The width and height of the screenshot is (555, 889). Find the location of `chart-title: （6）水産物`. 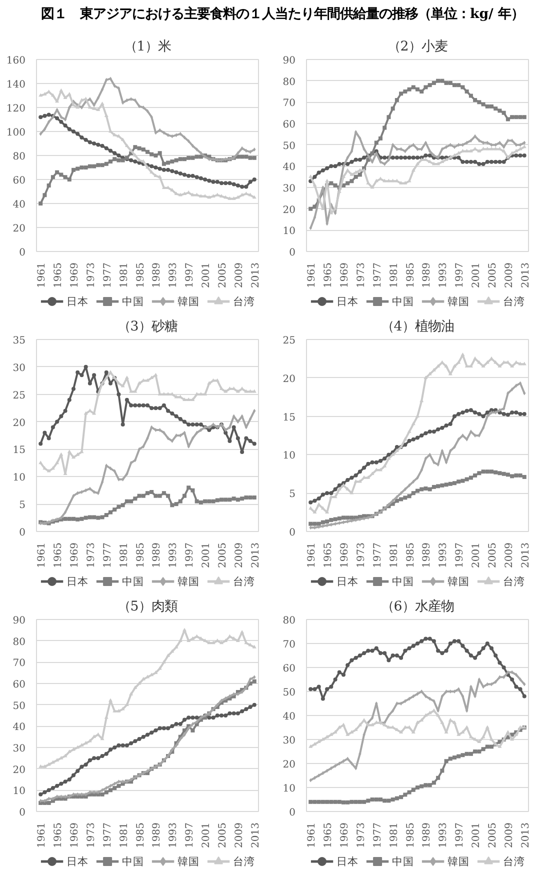

chart-title: （6）水産物 is located at coordinates (417, 606).